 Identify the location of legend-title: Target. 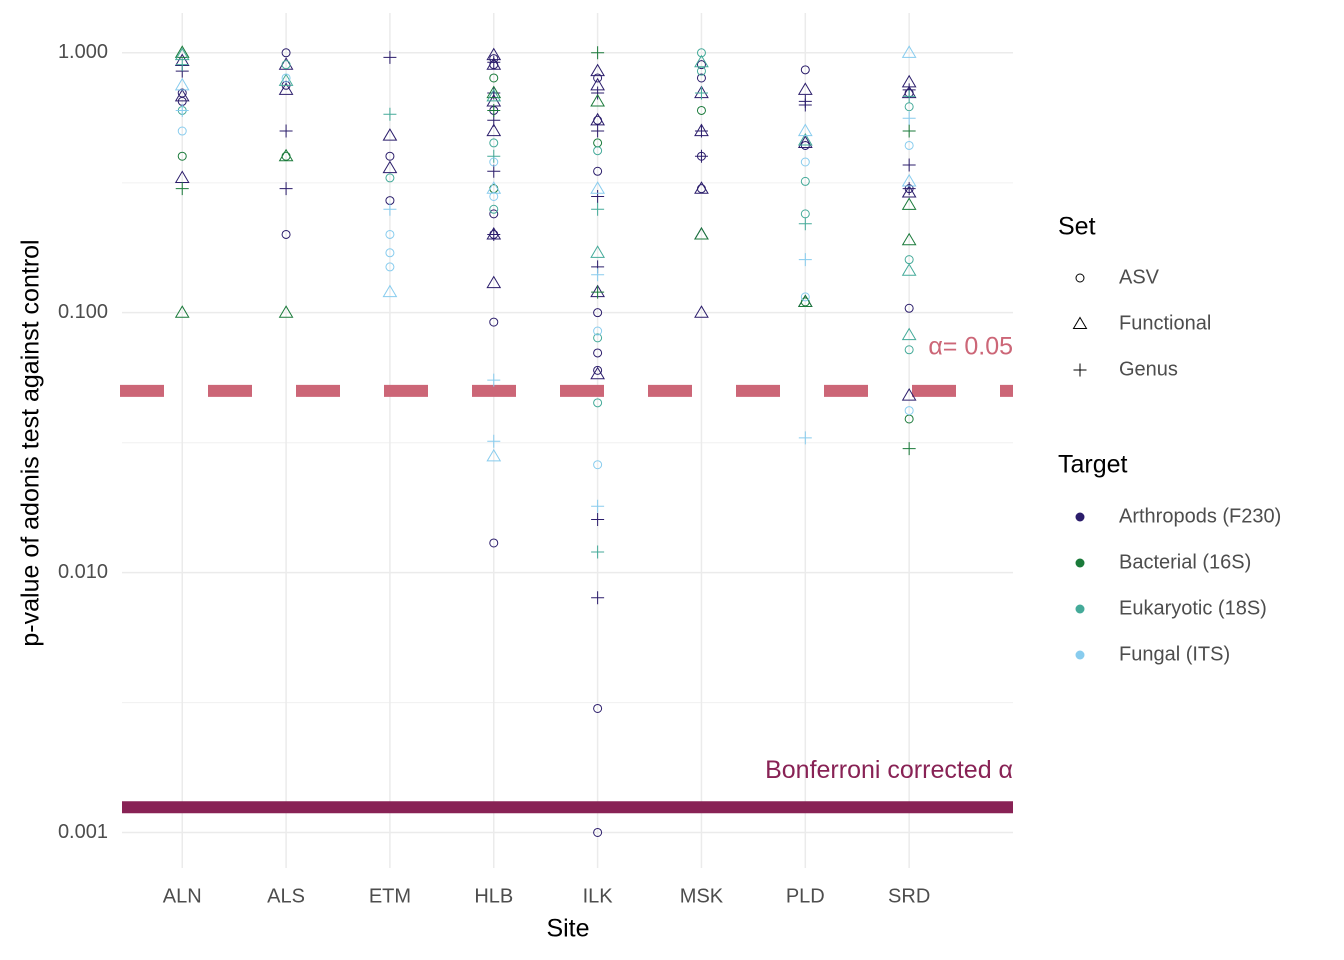
(1093, 465).